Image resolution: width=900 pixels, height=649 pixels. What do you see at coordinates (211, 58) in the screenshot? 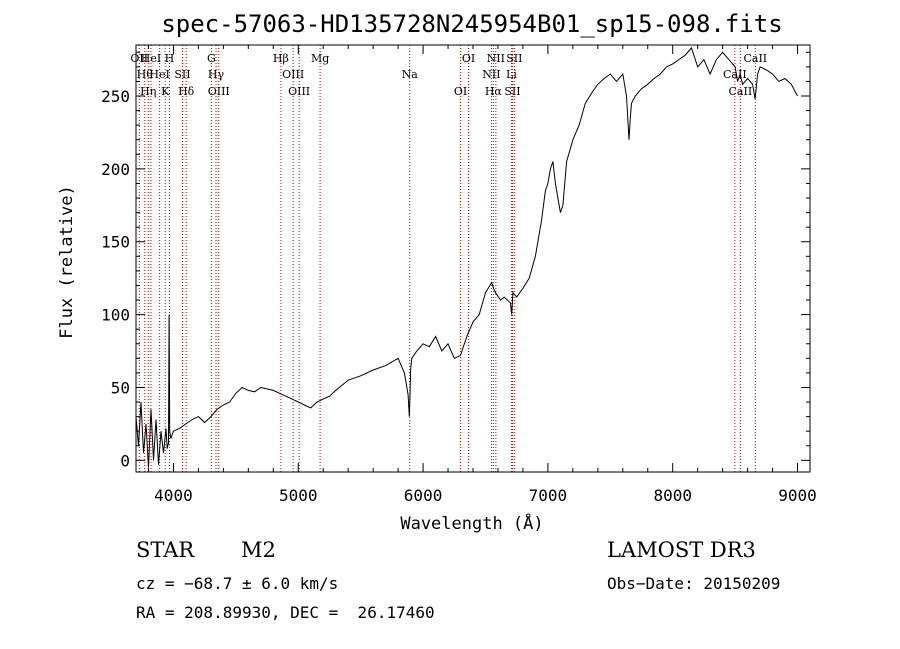
I see `line-marker-label: G` at bounding box center [211, 58].